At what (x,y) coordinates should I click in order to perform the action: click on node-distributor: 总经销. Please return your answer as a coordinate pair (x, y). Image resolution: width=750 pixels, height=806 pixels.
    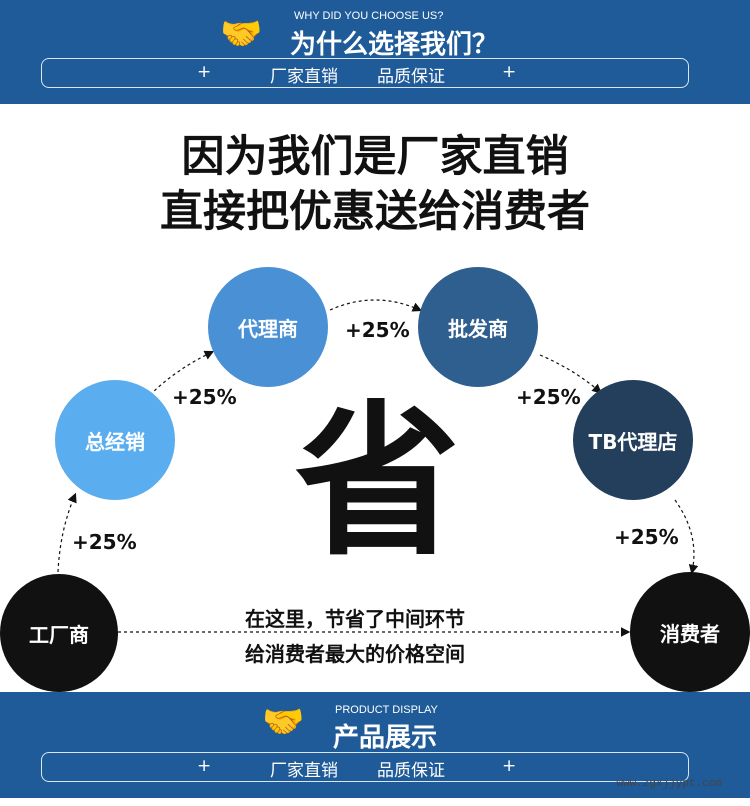
    Looking at the image, I should click on (115, 440).